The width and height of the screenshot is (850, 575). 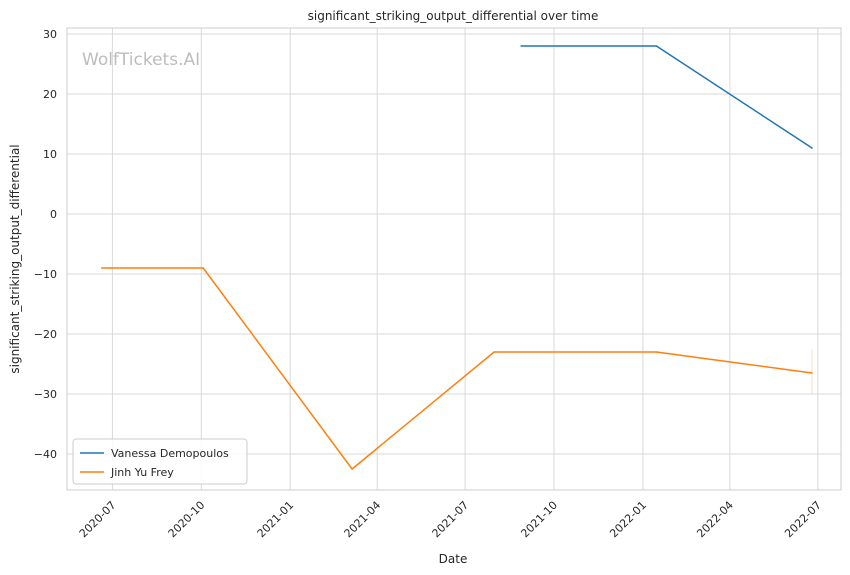 I want to click on y-tick-label: −20, so click(x=45, y=334).